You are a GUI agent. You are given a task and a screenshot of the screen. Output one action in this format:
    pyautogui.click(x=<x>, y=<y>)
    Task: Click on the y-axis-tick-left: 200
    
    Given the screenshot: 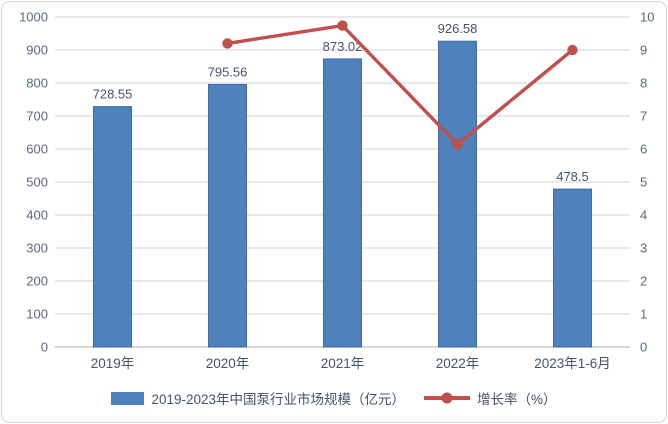 What is the action you would take?
    pyautogui.click(x=37, y=281)
    